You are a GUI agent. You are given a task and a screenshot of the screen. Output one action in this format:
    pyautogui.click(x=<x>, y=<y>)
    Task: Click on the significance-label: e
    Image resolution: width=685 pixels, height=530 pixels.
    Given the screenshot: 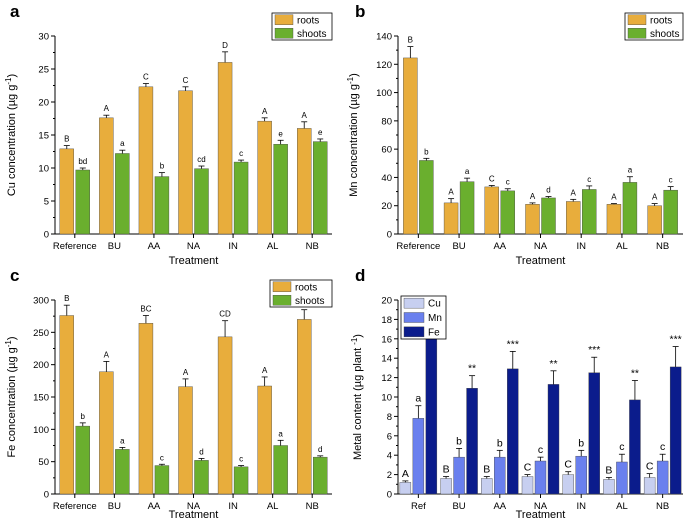 What is the action you would take?
    pyautogui.click(x=280, y=133)
    